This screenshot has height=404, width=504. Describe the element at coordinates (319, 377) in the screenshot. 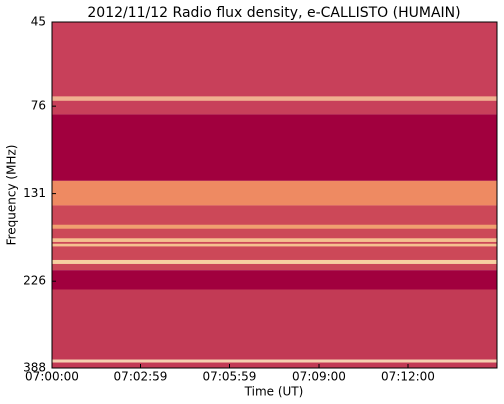

I see `x-tick-label: 07:09:00` at that location.